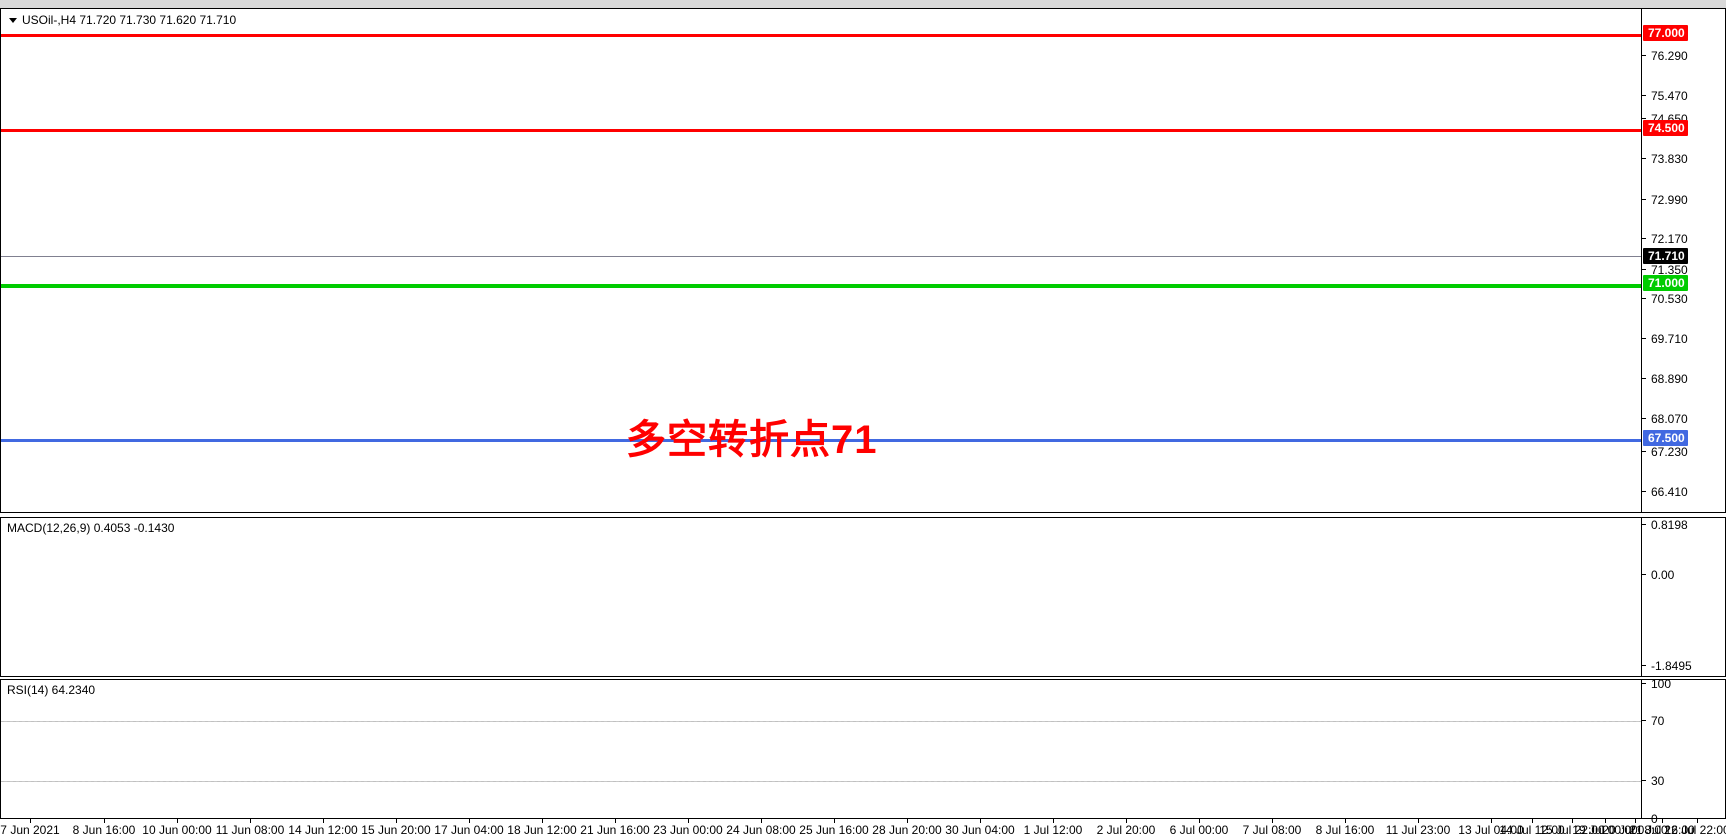 The width and height of the screenshot is (1726, 839). What do you see at coordinates (1665, 200) in the screenshot?
I see `price-tick-label: 72.990` at bounding box center [1665, 200].